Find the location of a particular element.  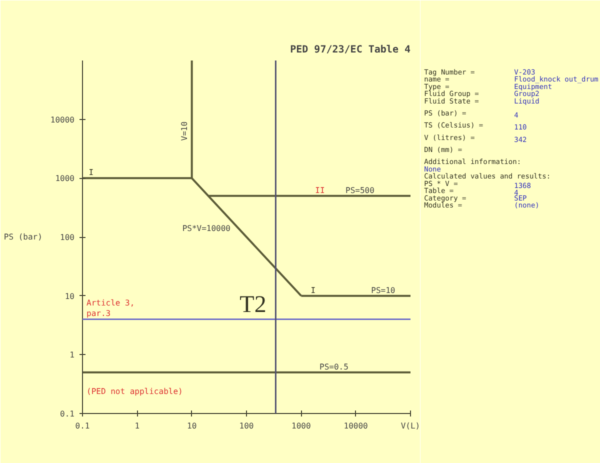

x-tick-label: 100 is located at coordinates (246, 426).